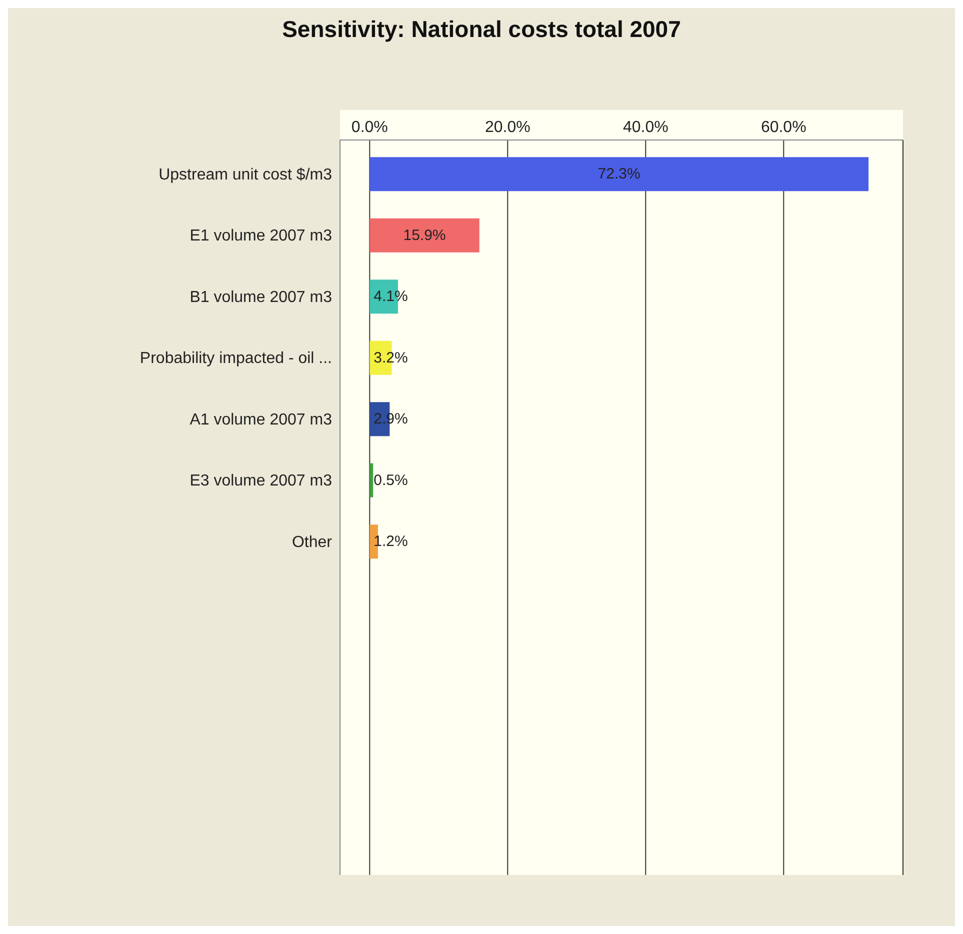 The image size is (963, 934). I want to click on y-tick-label: Other, so click(312, 542).